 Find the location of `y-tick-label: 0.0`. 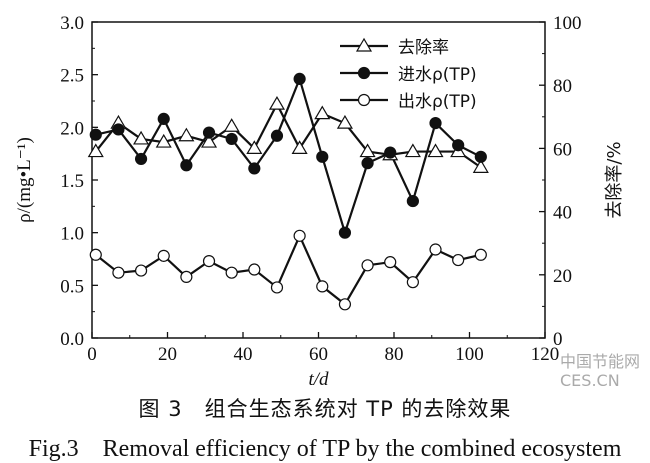

y-tick-label: 0.0 is located at coordinates (72, 339).